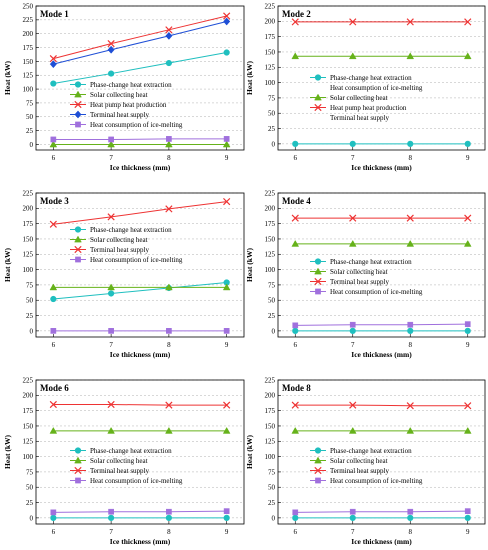 The image size is (488, 550). I want to click on x-tick-label: 7, so click(111, 532).